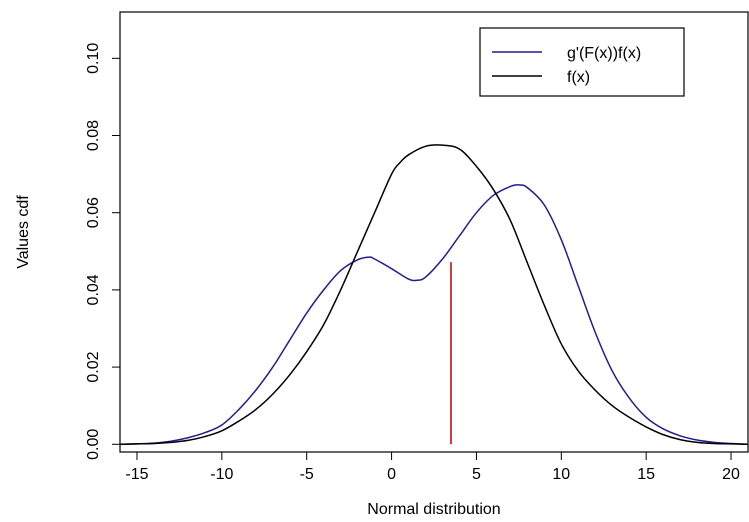 The image size is (749, 522). What do you see at coordinates (433, 509) in the screenshot?
I see `x-axis-title: Normal distribution` at bounding box center [433, 509].